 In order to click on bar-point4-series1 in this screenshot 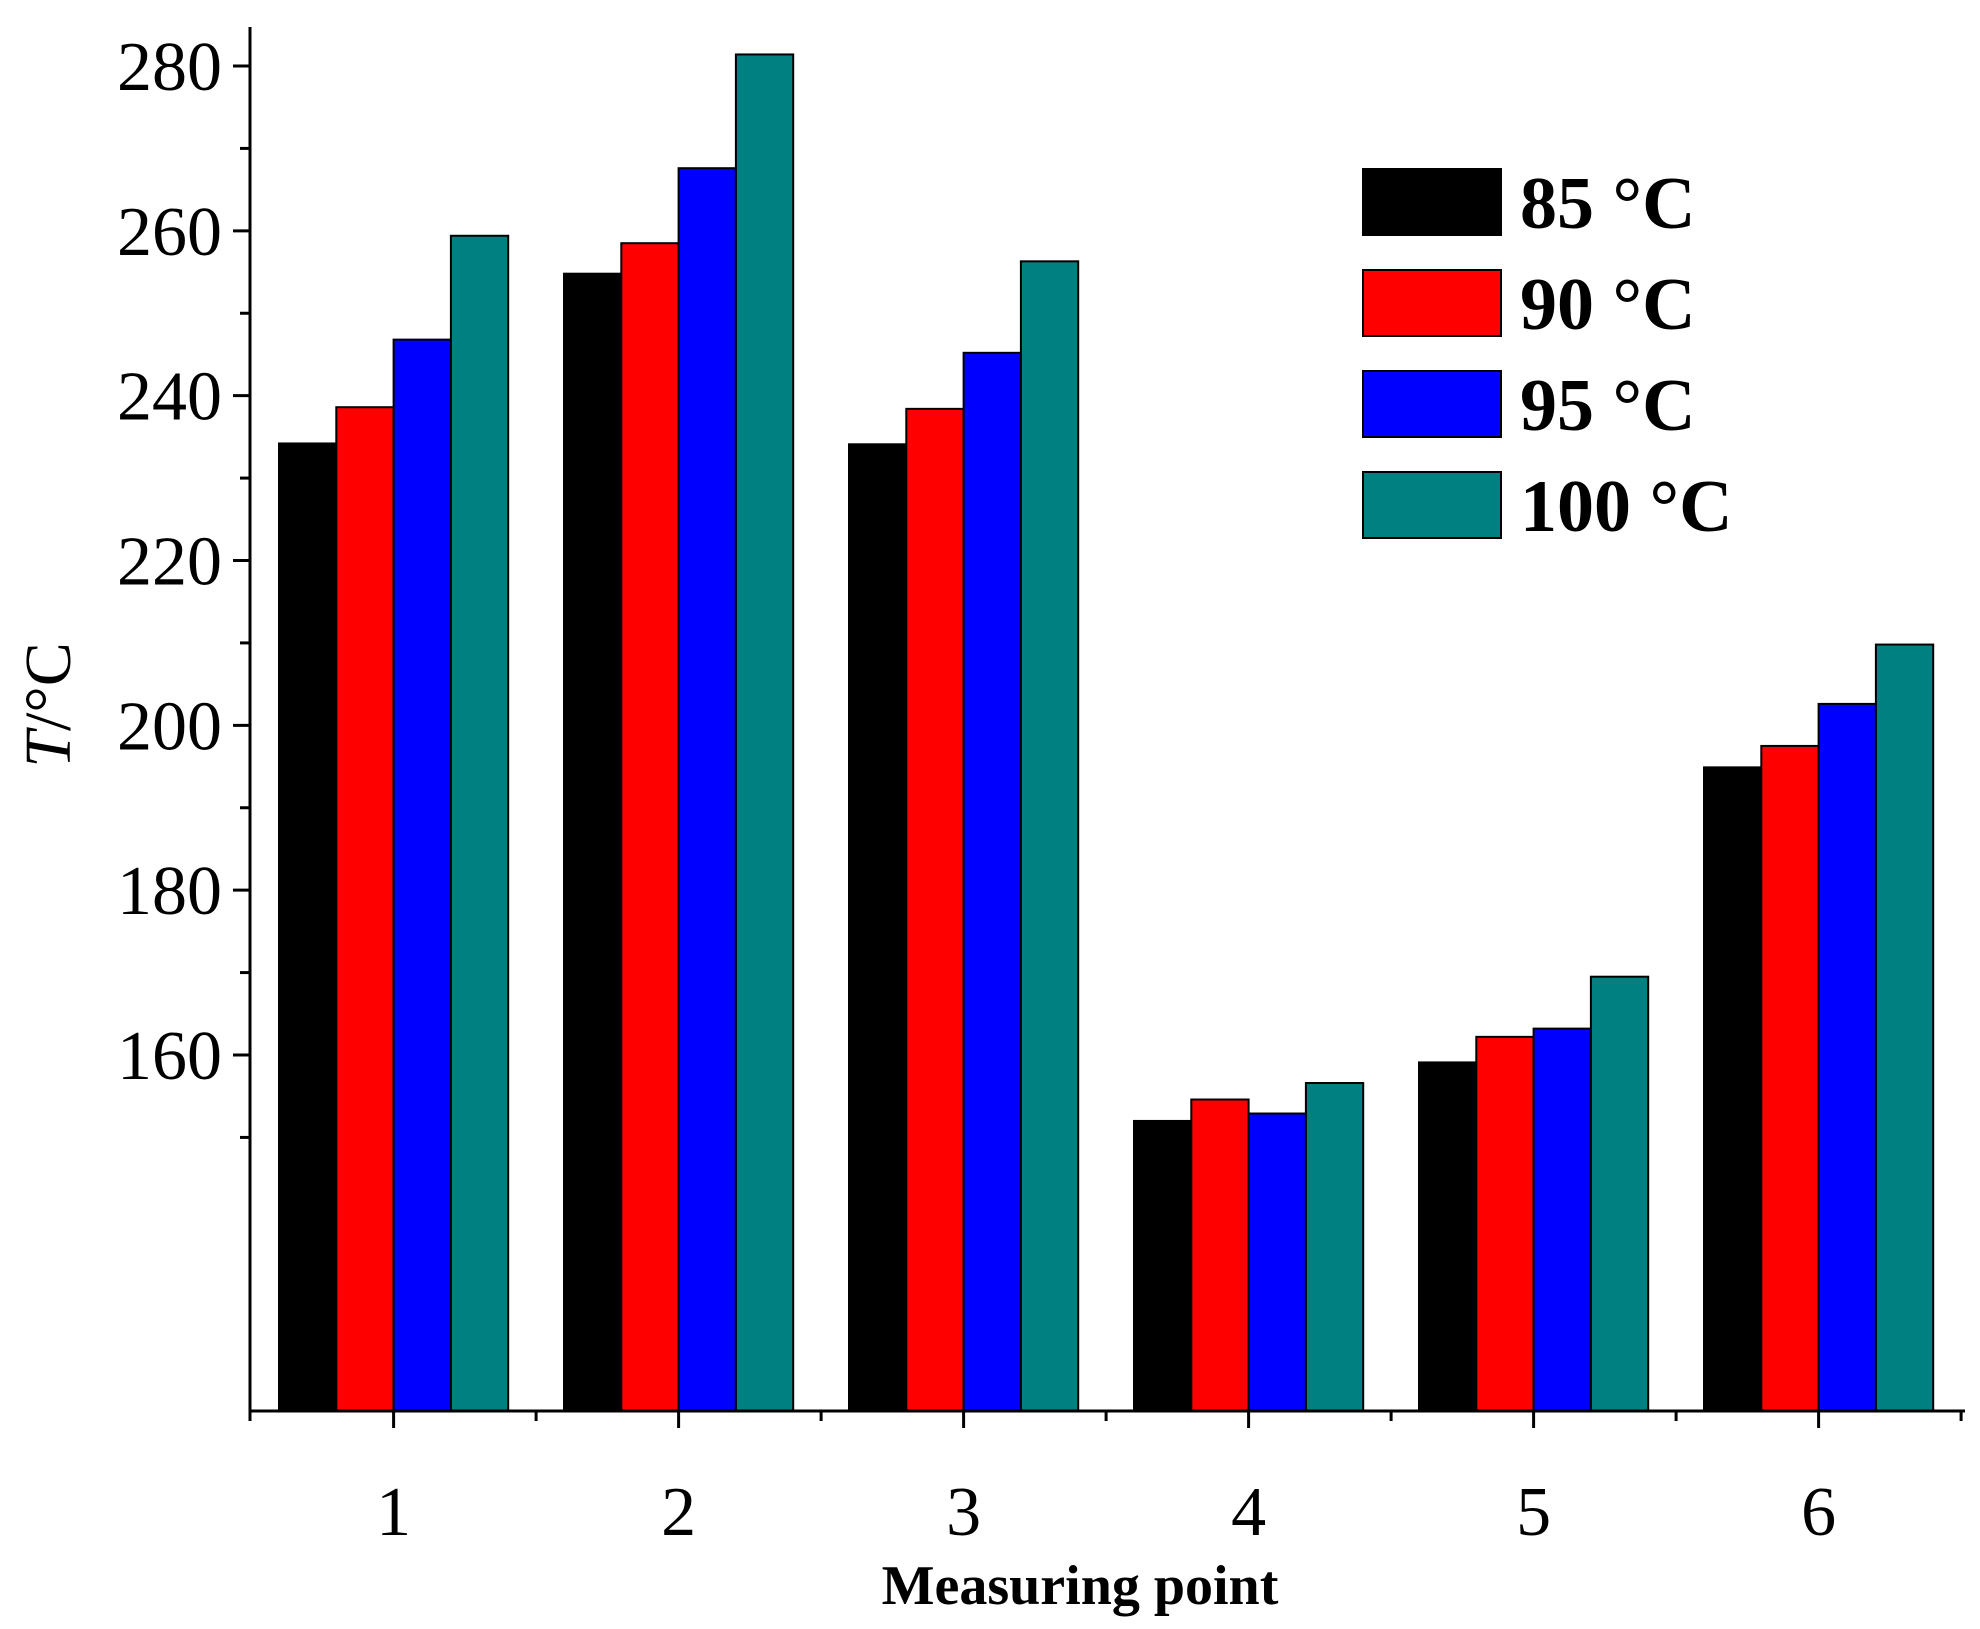, I will do `click(1163, 1266)`.